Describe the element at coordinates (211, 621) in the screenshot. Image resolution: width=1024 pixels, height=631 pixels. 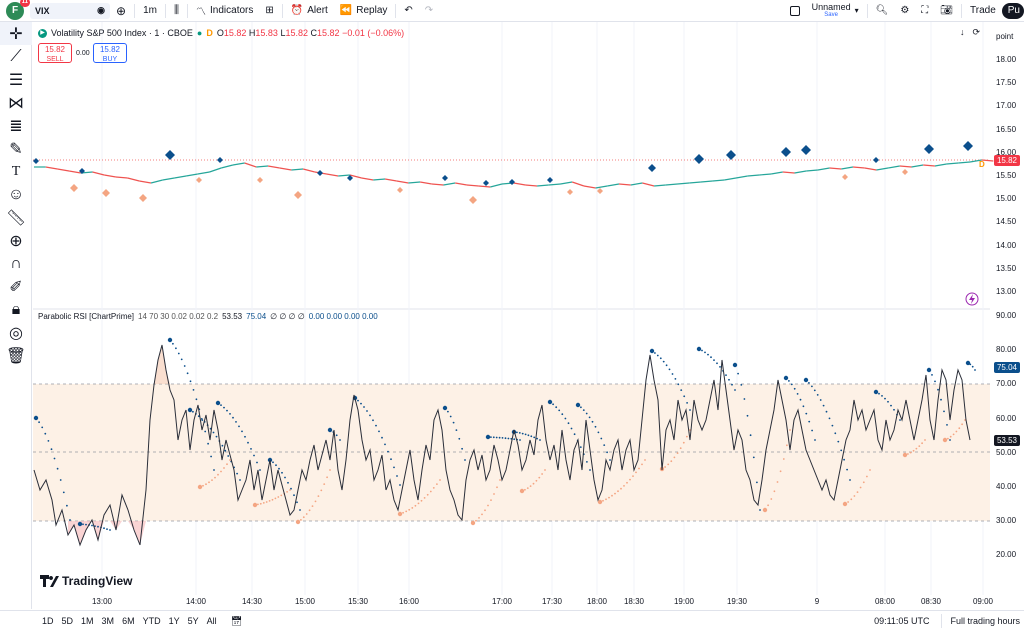
I see `range-all-button: All` at that location.